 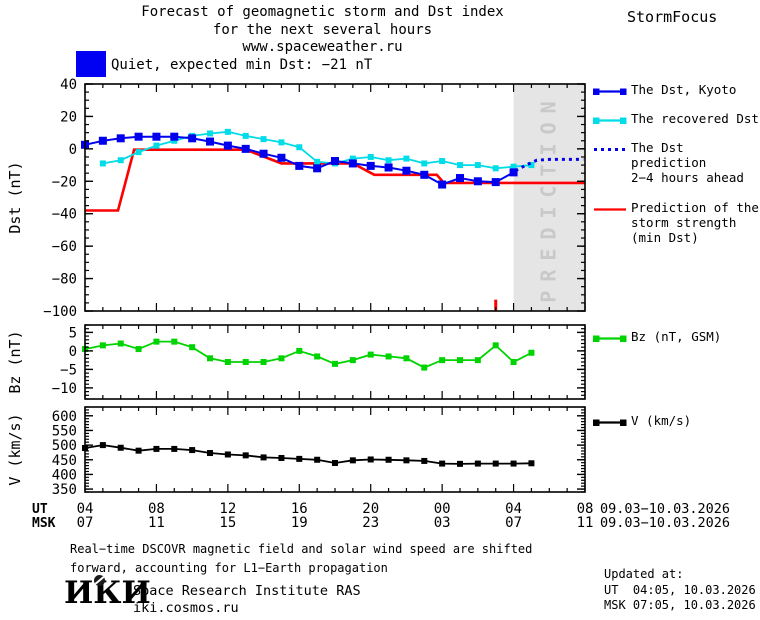 What do you see at coordinates (610, 91) in the screenshot?
I see `dst-kyoto-legend-sample` at bounding box center [610, 91].